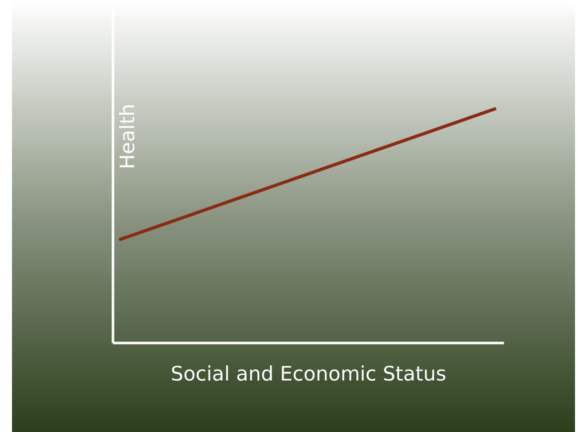 The width and height of the screenshot is (579, 432). What do you see at coordinates (126, 136) in the screenshot?
I see `y-axis-title: Health` at bounding box center [126, 136].